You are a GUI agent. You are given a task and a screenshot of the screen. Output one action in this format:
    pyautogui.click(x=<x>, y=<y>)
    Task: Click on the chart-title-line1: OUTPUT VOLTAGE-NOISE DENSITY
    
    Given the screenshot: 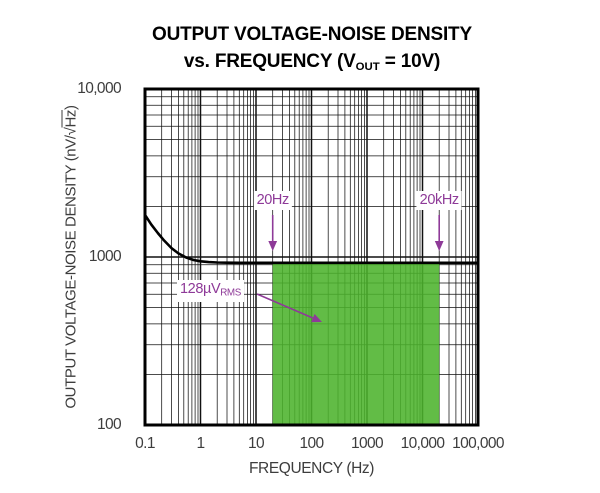 What is the action you would take?
    pyautogui.click(x=312, y=34)
    